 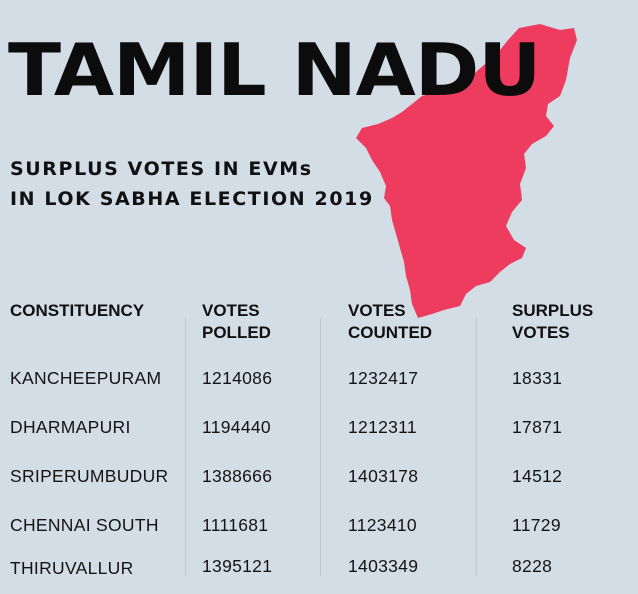 I want to click on surplus-votes-cell: 11729, so click(x=536, y=525).